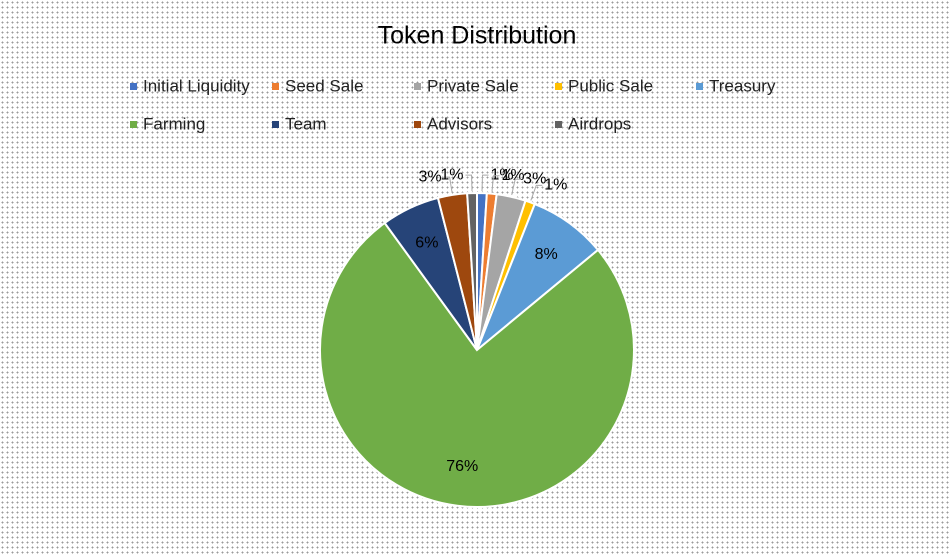 The width and height of the screenshot is (951, 554). What do you see at coordinates (610, 85) in the screenshot?
I see `legend-label: Public Sale` at bounding box center [610, 85].